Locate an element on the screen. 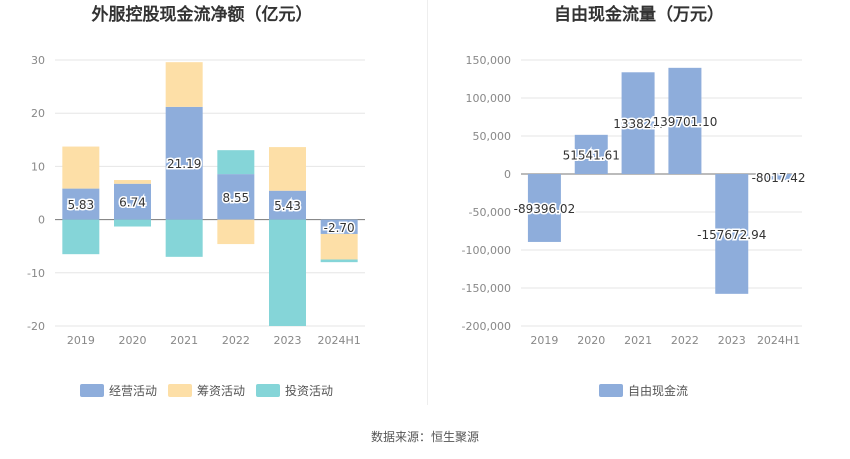 This screenshot has height=459, width=850. data-label: 21.19 is located at coordinates (184, 164).